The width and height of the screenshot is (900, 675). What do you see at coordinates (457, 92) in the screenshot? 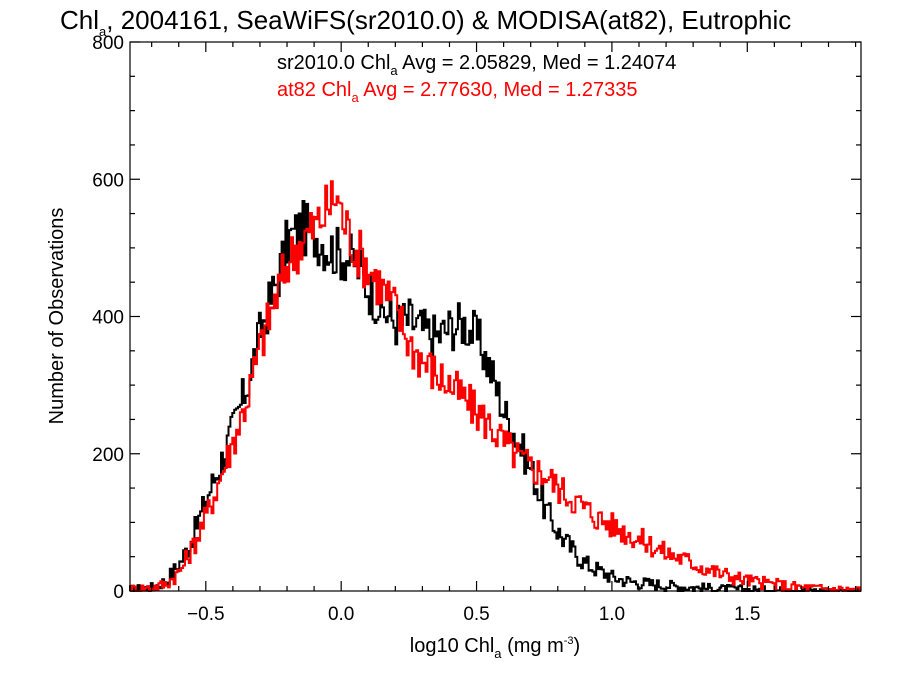
I see `legend-entry-series-2: at82 Chla Avg = 2.77630, Med = 1.27335` at bounding box center [457, 92].